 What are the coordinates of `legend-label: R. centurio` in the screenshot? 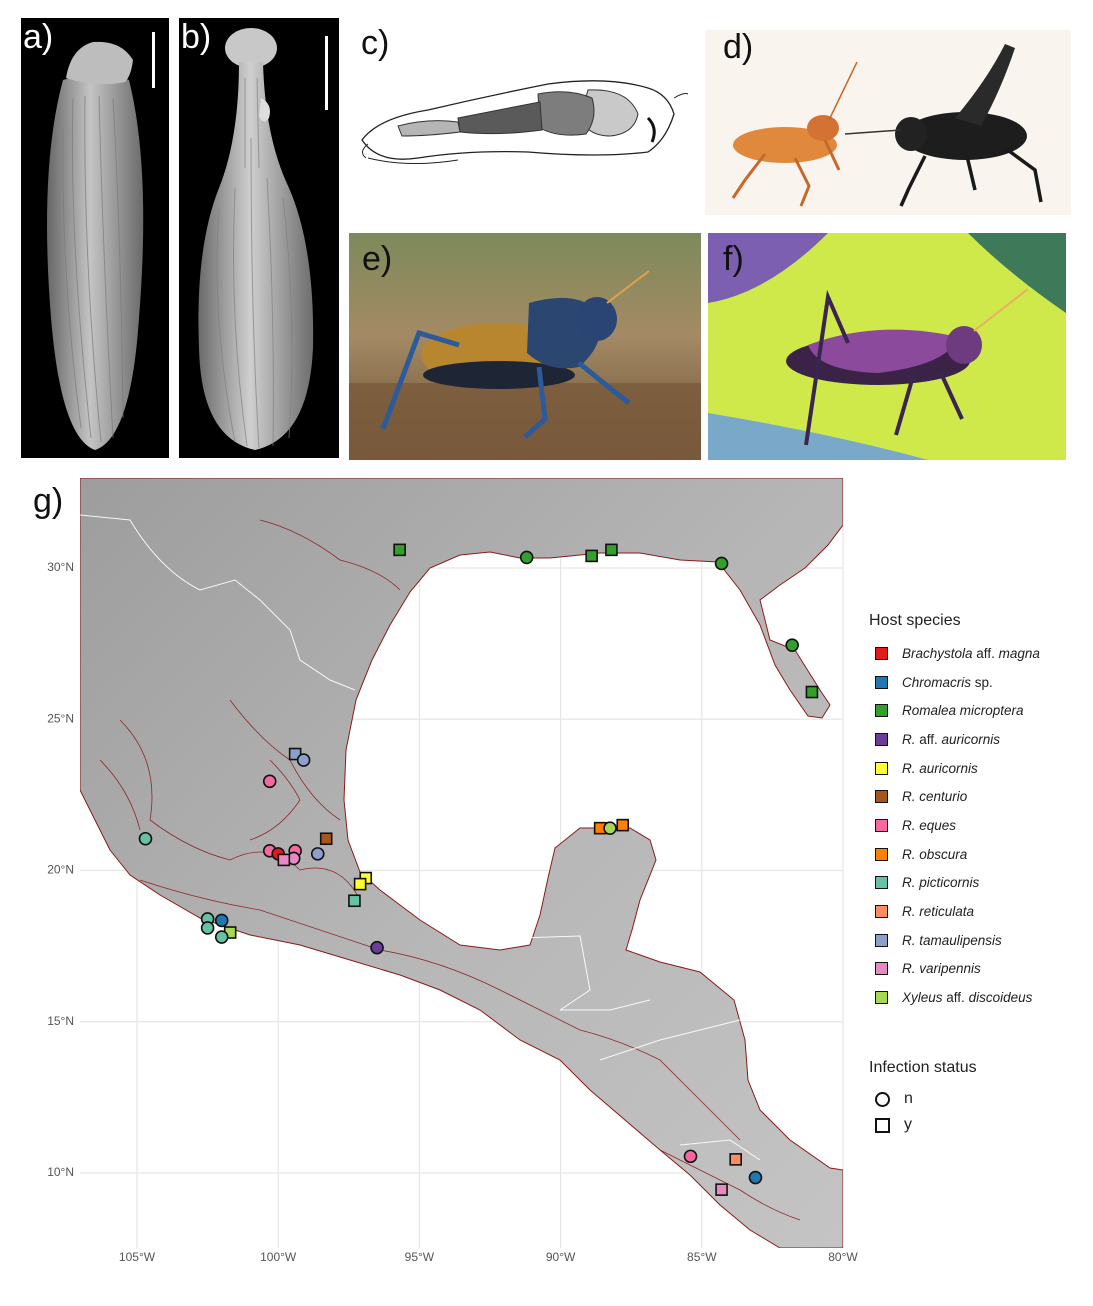 It's located at (935, 797).